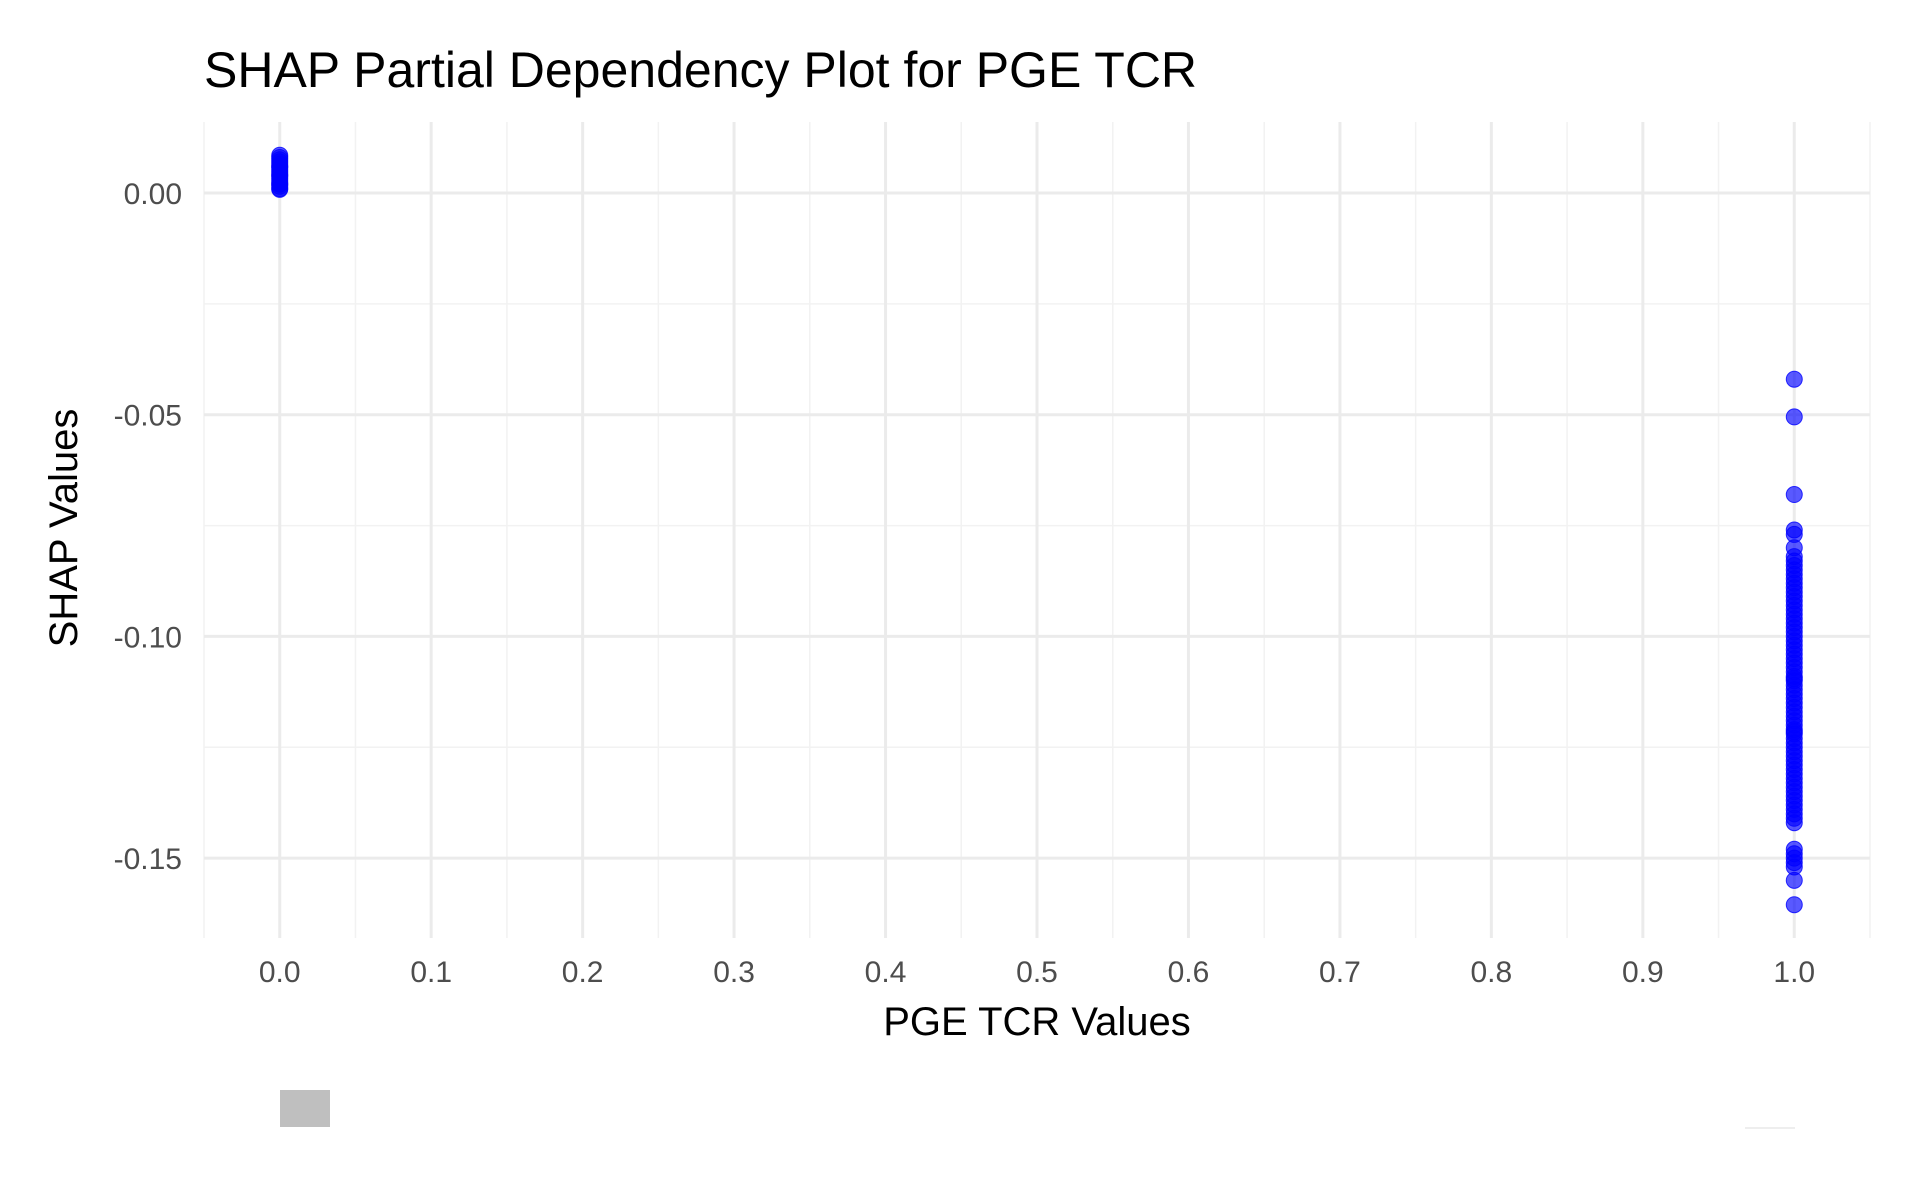 The height and width of the screenshot is (1177, 1905). What do you see at coordinates (148, 859) in the screenshot?
I see `y-tick-label-3: -0.15` at bounding box center [148, 859].